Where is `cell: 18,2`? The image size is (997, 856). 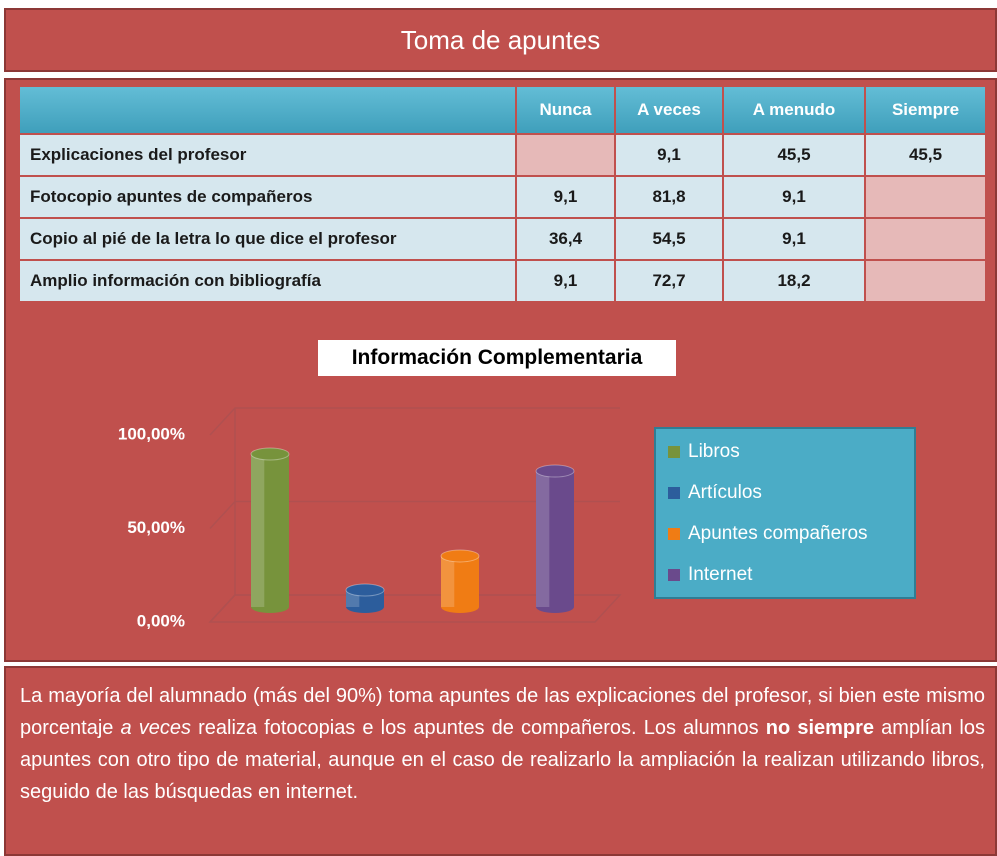 cell: 18,2 is located at coordinates (794, 281).